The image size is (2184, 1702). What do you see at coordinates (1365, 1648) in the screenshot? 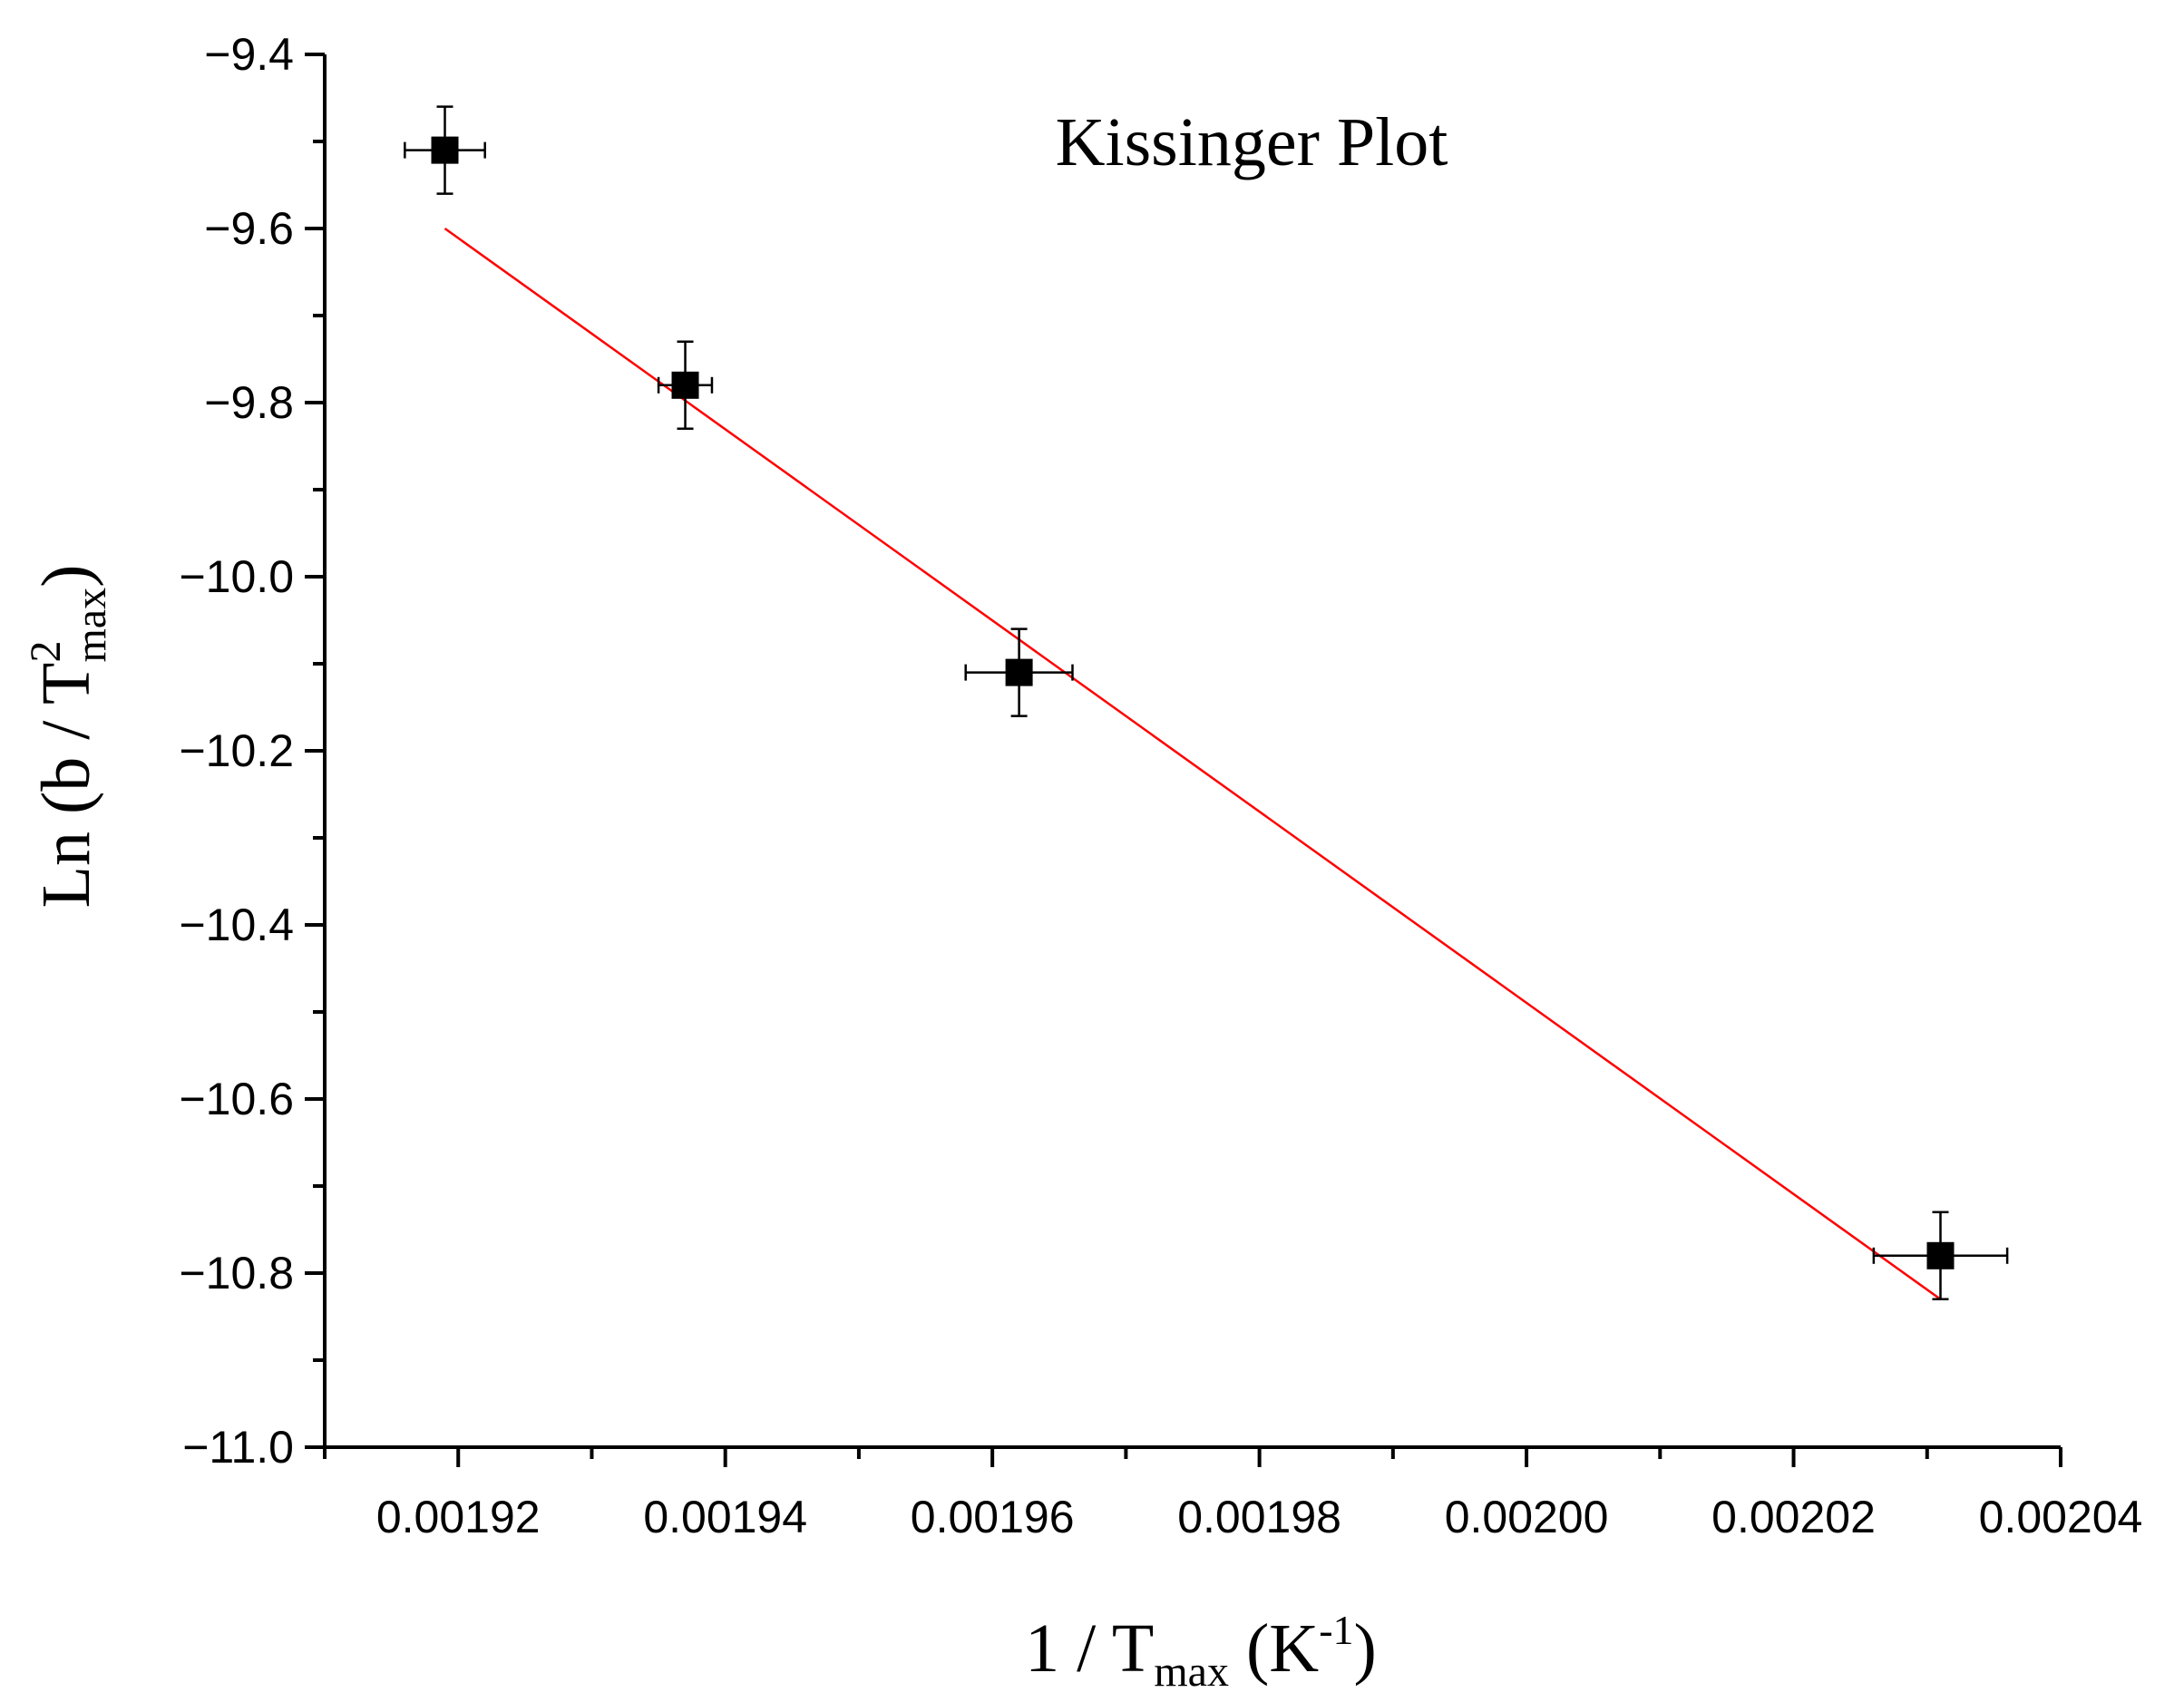
I see `x-label-unit-close: )` at bounding box center [1365, 1648].